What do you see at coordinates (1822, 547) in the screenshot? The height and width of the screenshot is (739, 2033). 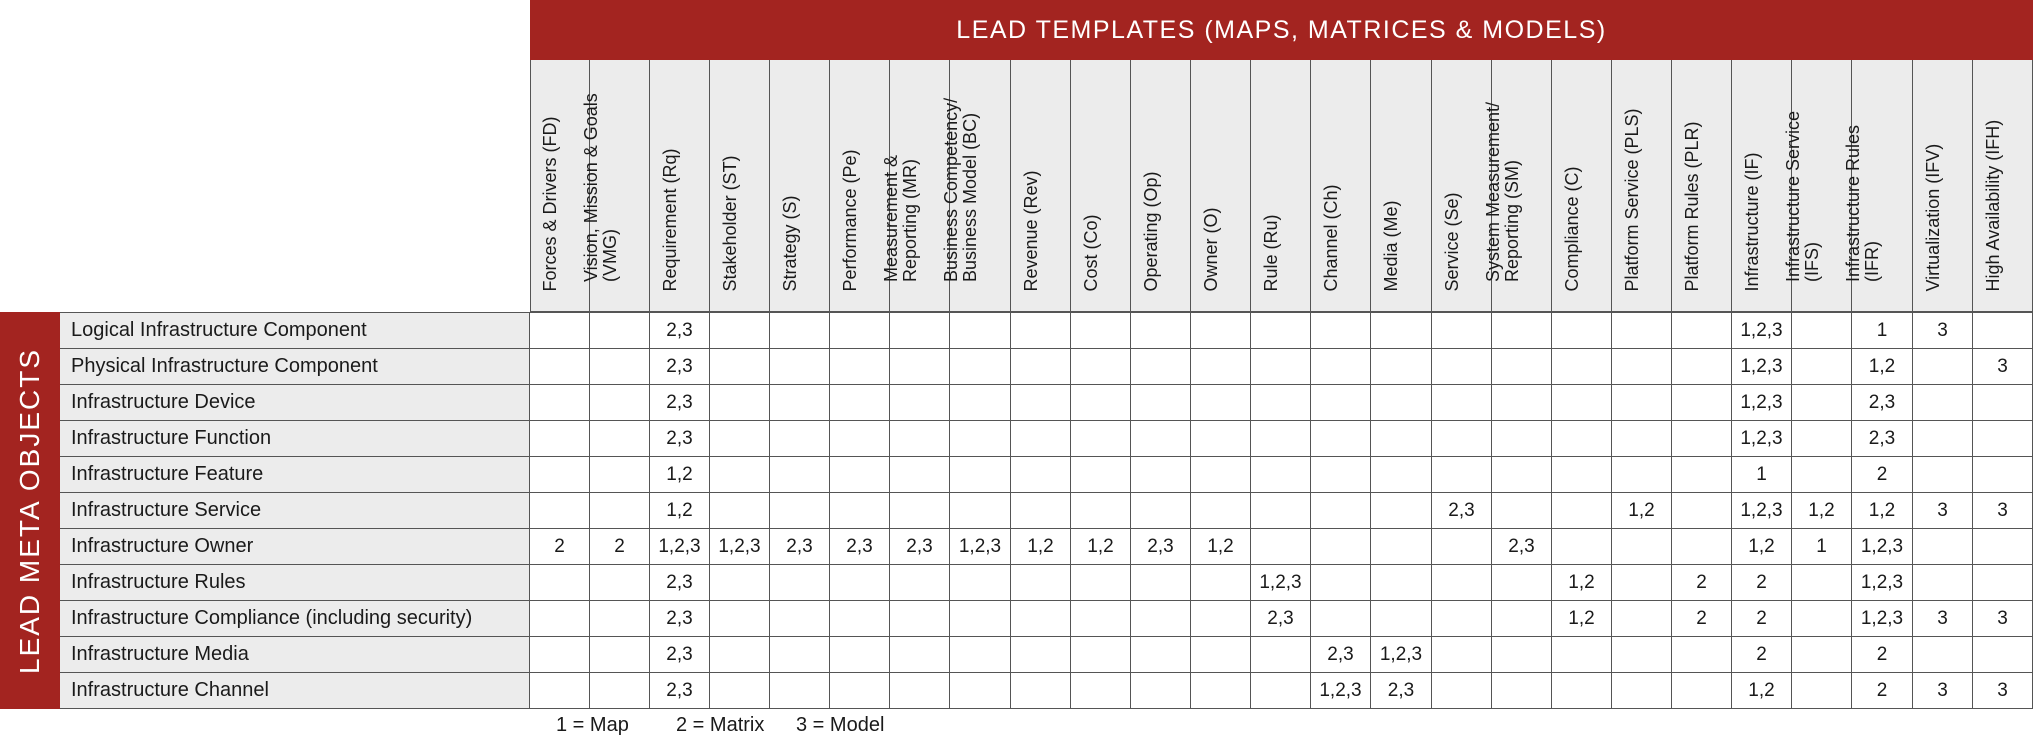 I see `matrix-cell: 1` at bounding box center [1822, 547].